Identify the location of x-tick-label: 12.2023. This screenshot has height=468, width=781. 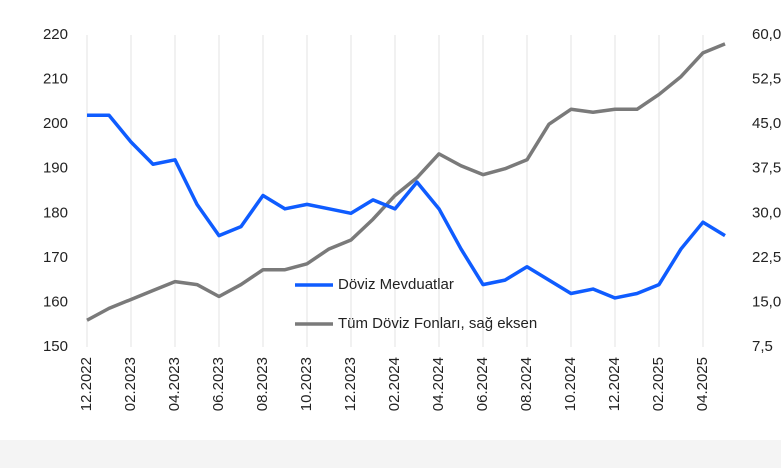
(350, 384).